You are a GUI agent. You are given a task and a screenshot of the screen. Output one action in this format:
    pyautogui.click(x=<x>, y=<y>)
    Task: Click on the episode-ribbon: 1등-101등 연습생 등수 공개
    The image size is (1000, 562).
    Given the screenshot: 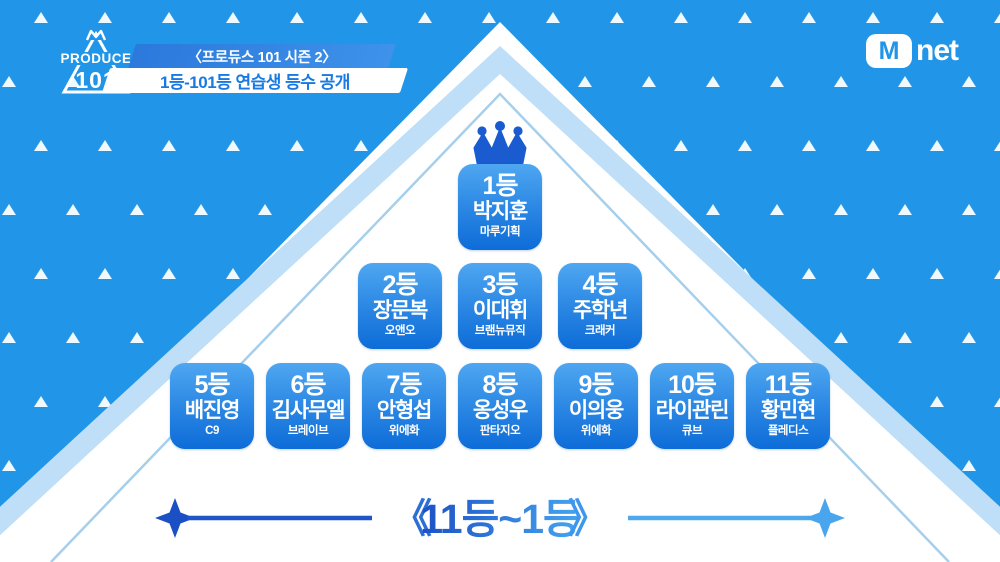 What is the action you would take?
    pyautogui.click(x=255, y=80)
    